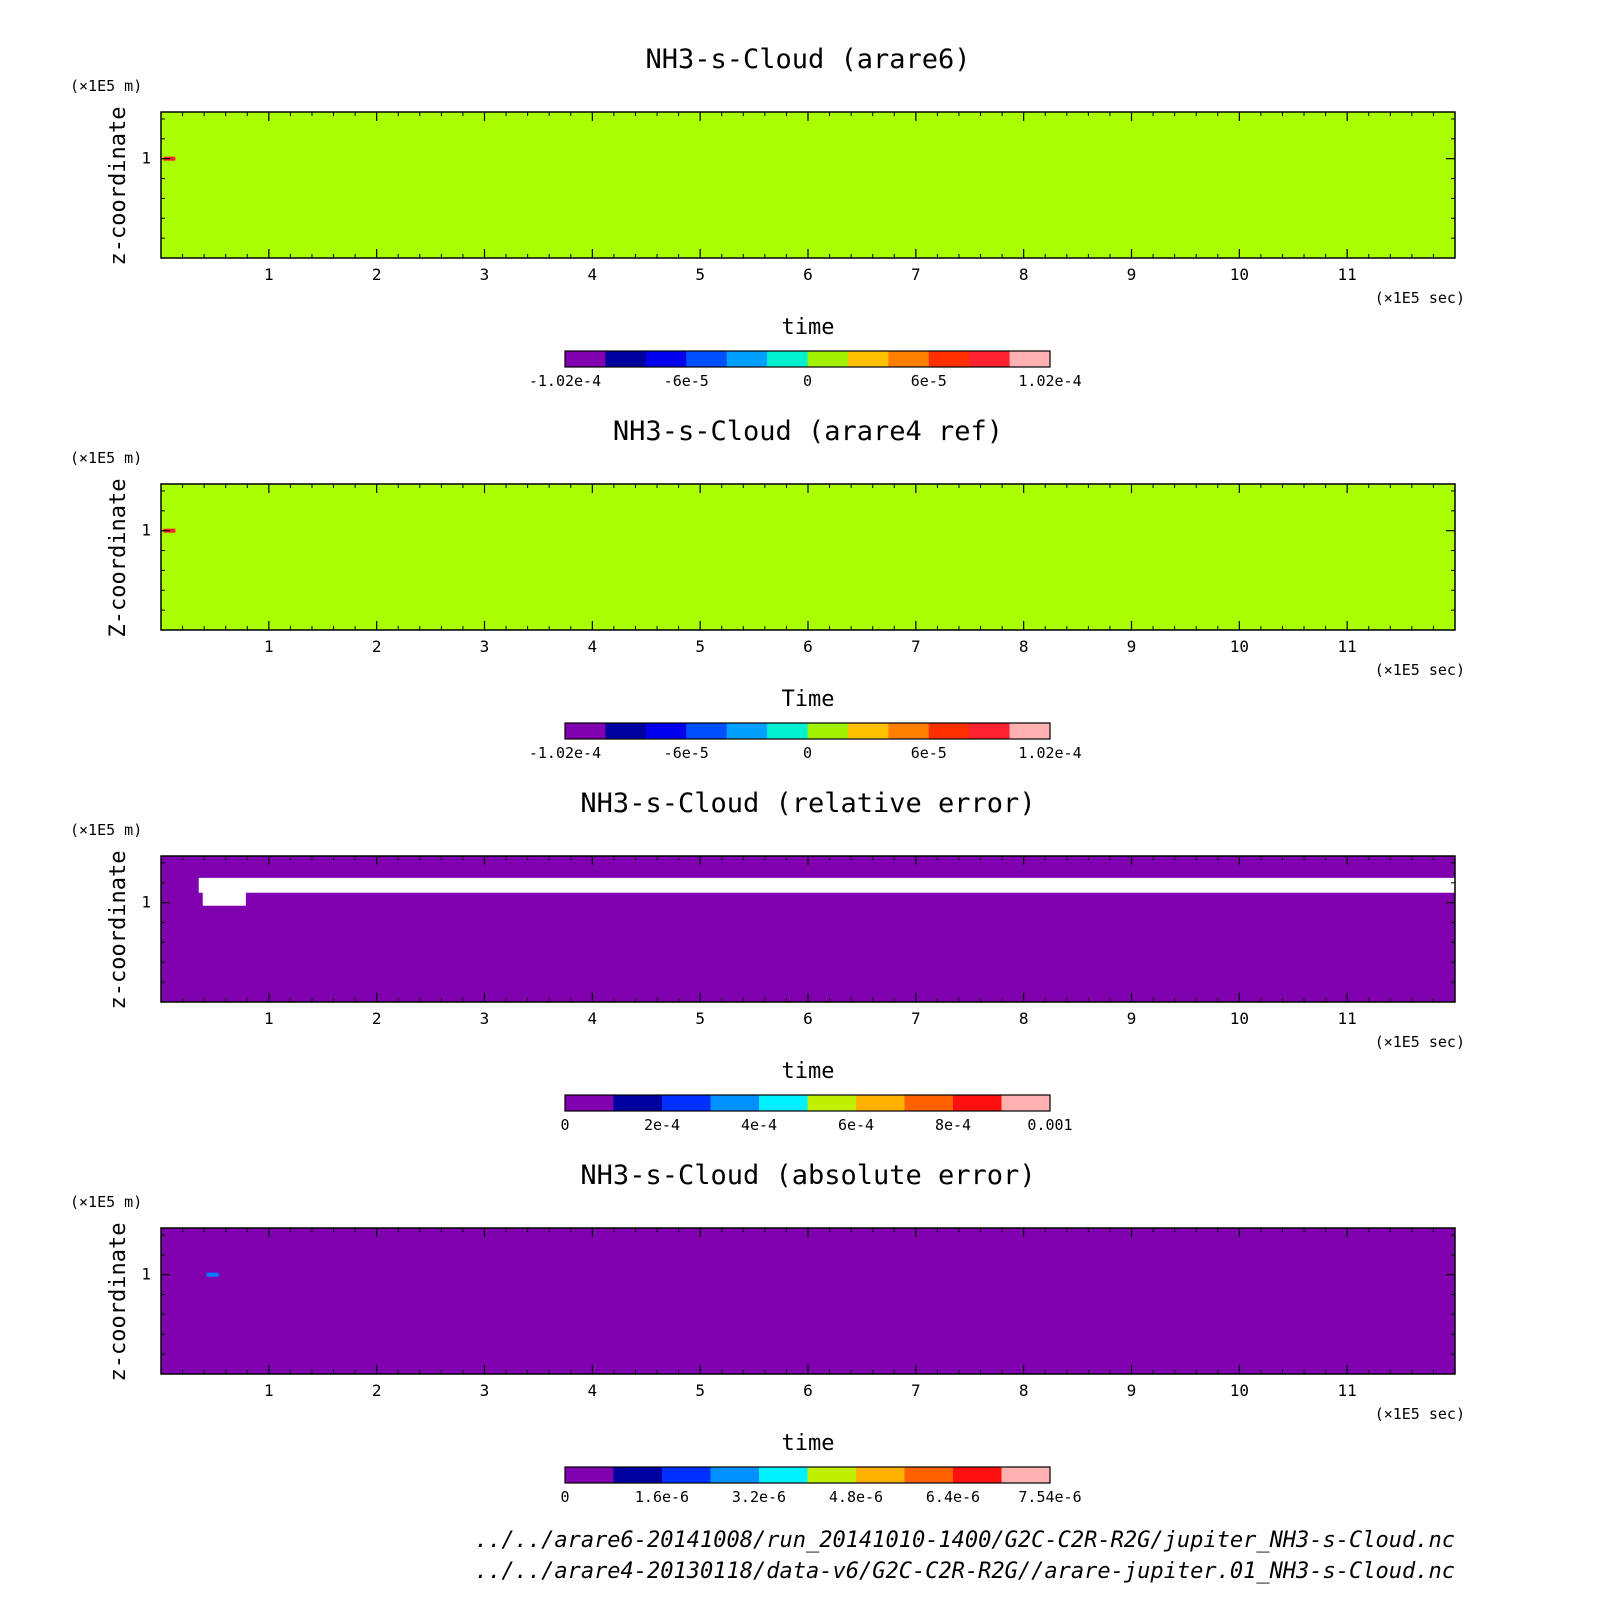 This screenshot has width=1604, height=1604. Describe the element at coordinates (662, 1125) in the screenshot. I see `colorbar-tick-label: 2e-4` at that location.